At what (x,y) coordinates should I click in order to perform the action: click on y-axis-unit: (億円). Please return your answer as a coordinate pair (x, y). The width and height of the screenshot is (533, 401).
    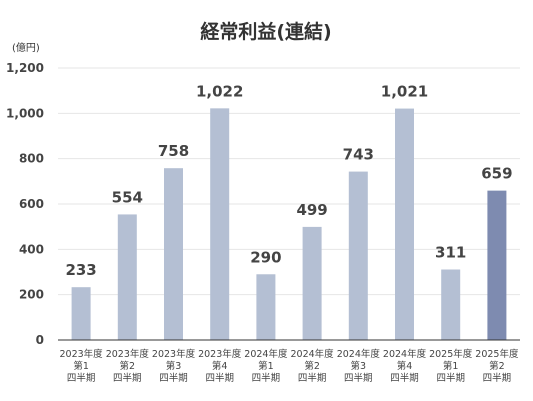
    Looking at the image, I should click on (26, 47).